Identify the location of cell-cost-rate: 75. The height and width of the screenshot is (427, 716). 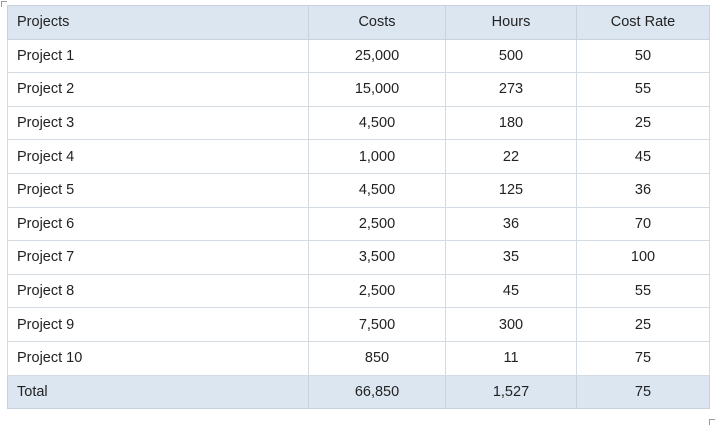
(643, 358).